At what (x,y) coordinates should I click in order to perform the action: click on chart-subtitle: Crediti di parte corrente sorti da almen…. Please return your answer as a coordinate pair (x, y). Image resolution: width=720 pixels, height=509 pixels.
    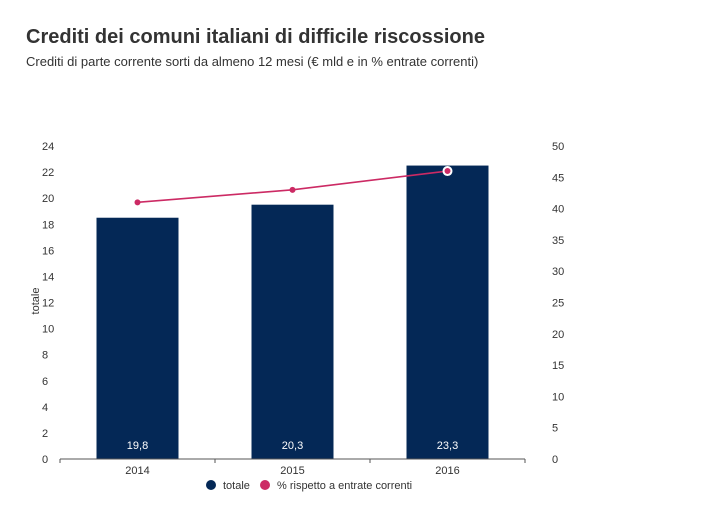
    Looking at the image, I should click on (252, 61).